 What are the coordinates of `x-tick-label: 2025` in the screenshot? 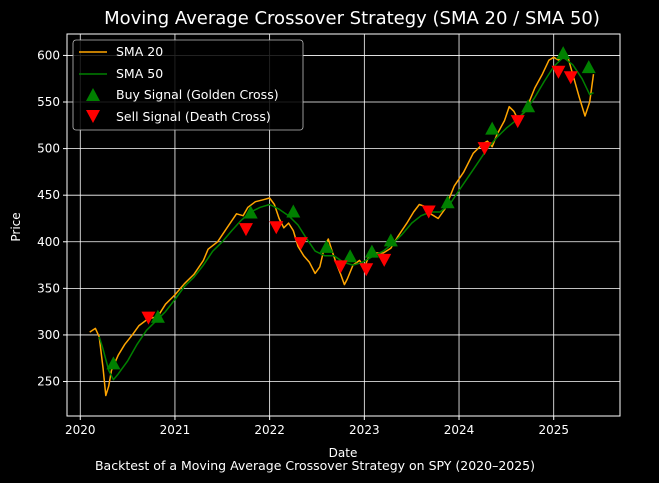 It's located at (553, 430).